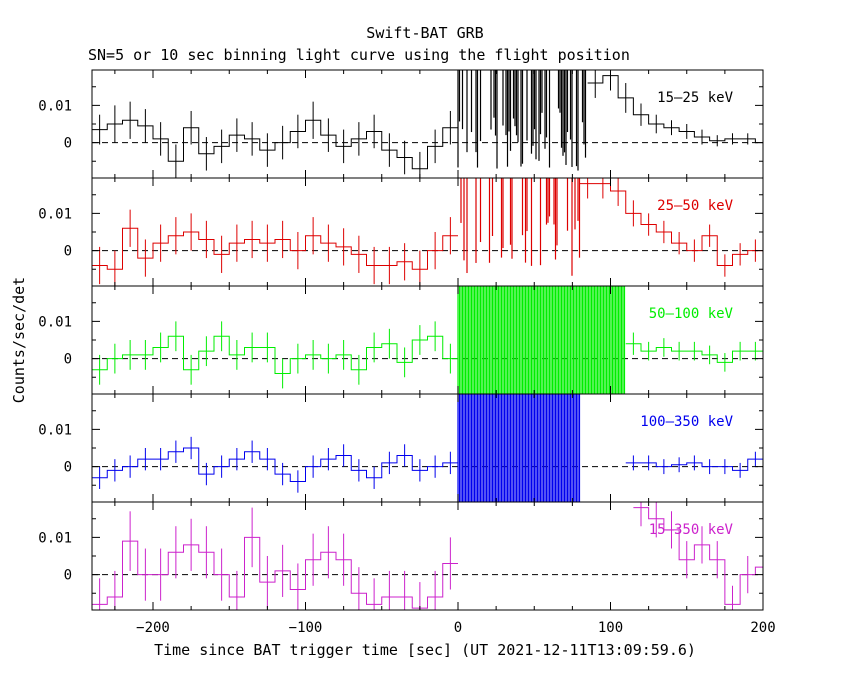  I want to click on band-label: 15–25 keV, so click(695, 98).